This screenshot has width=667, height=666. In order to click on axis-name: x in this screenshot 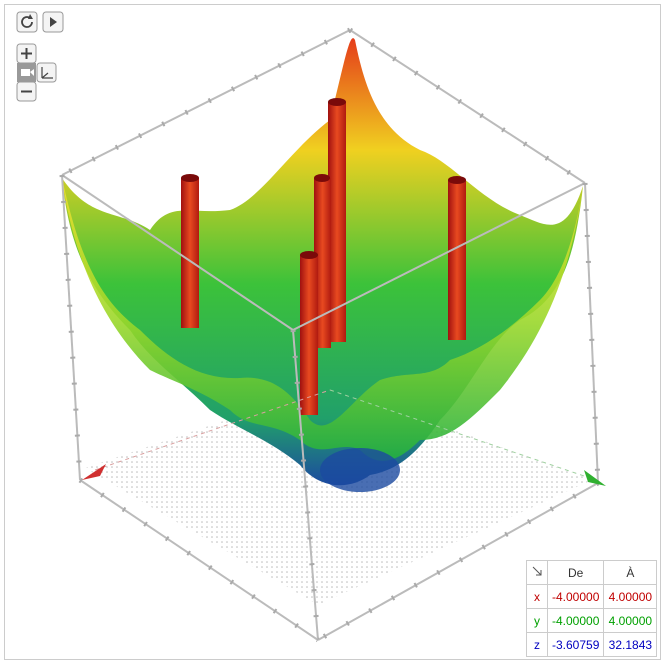, I will do `click(537, 596)`.